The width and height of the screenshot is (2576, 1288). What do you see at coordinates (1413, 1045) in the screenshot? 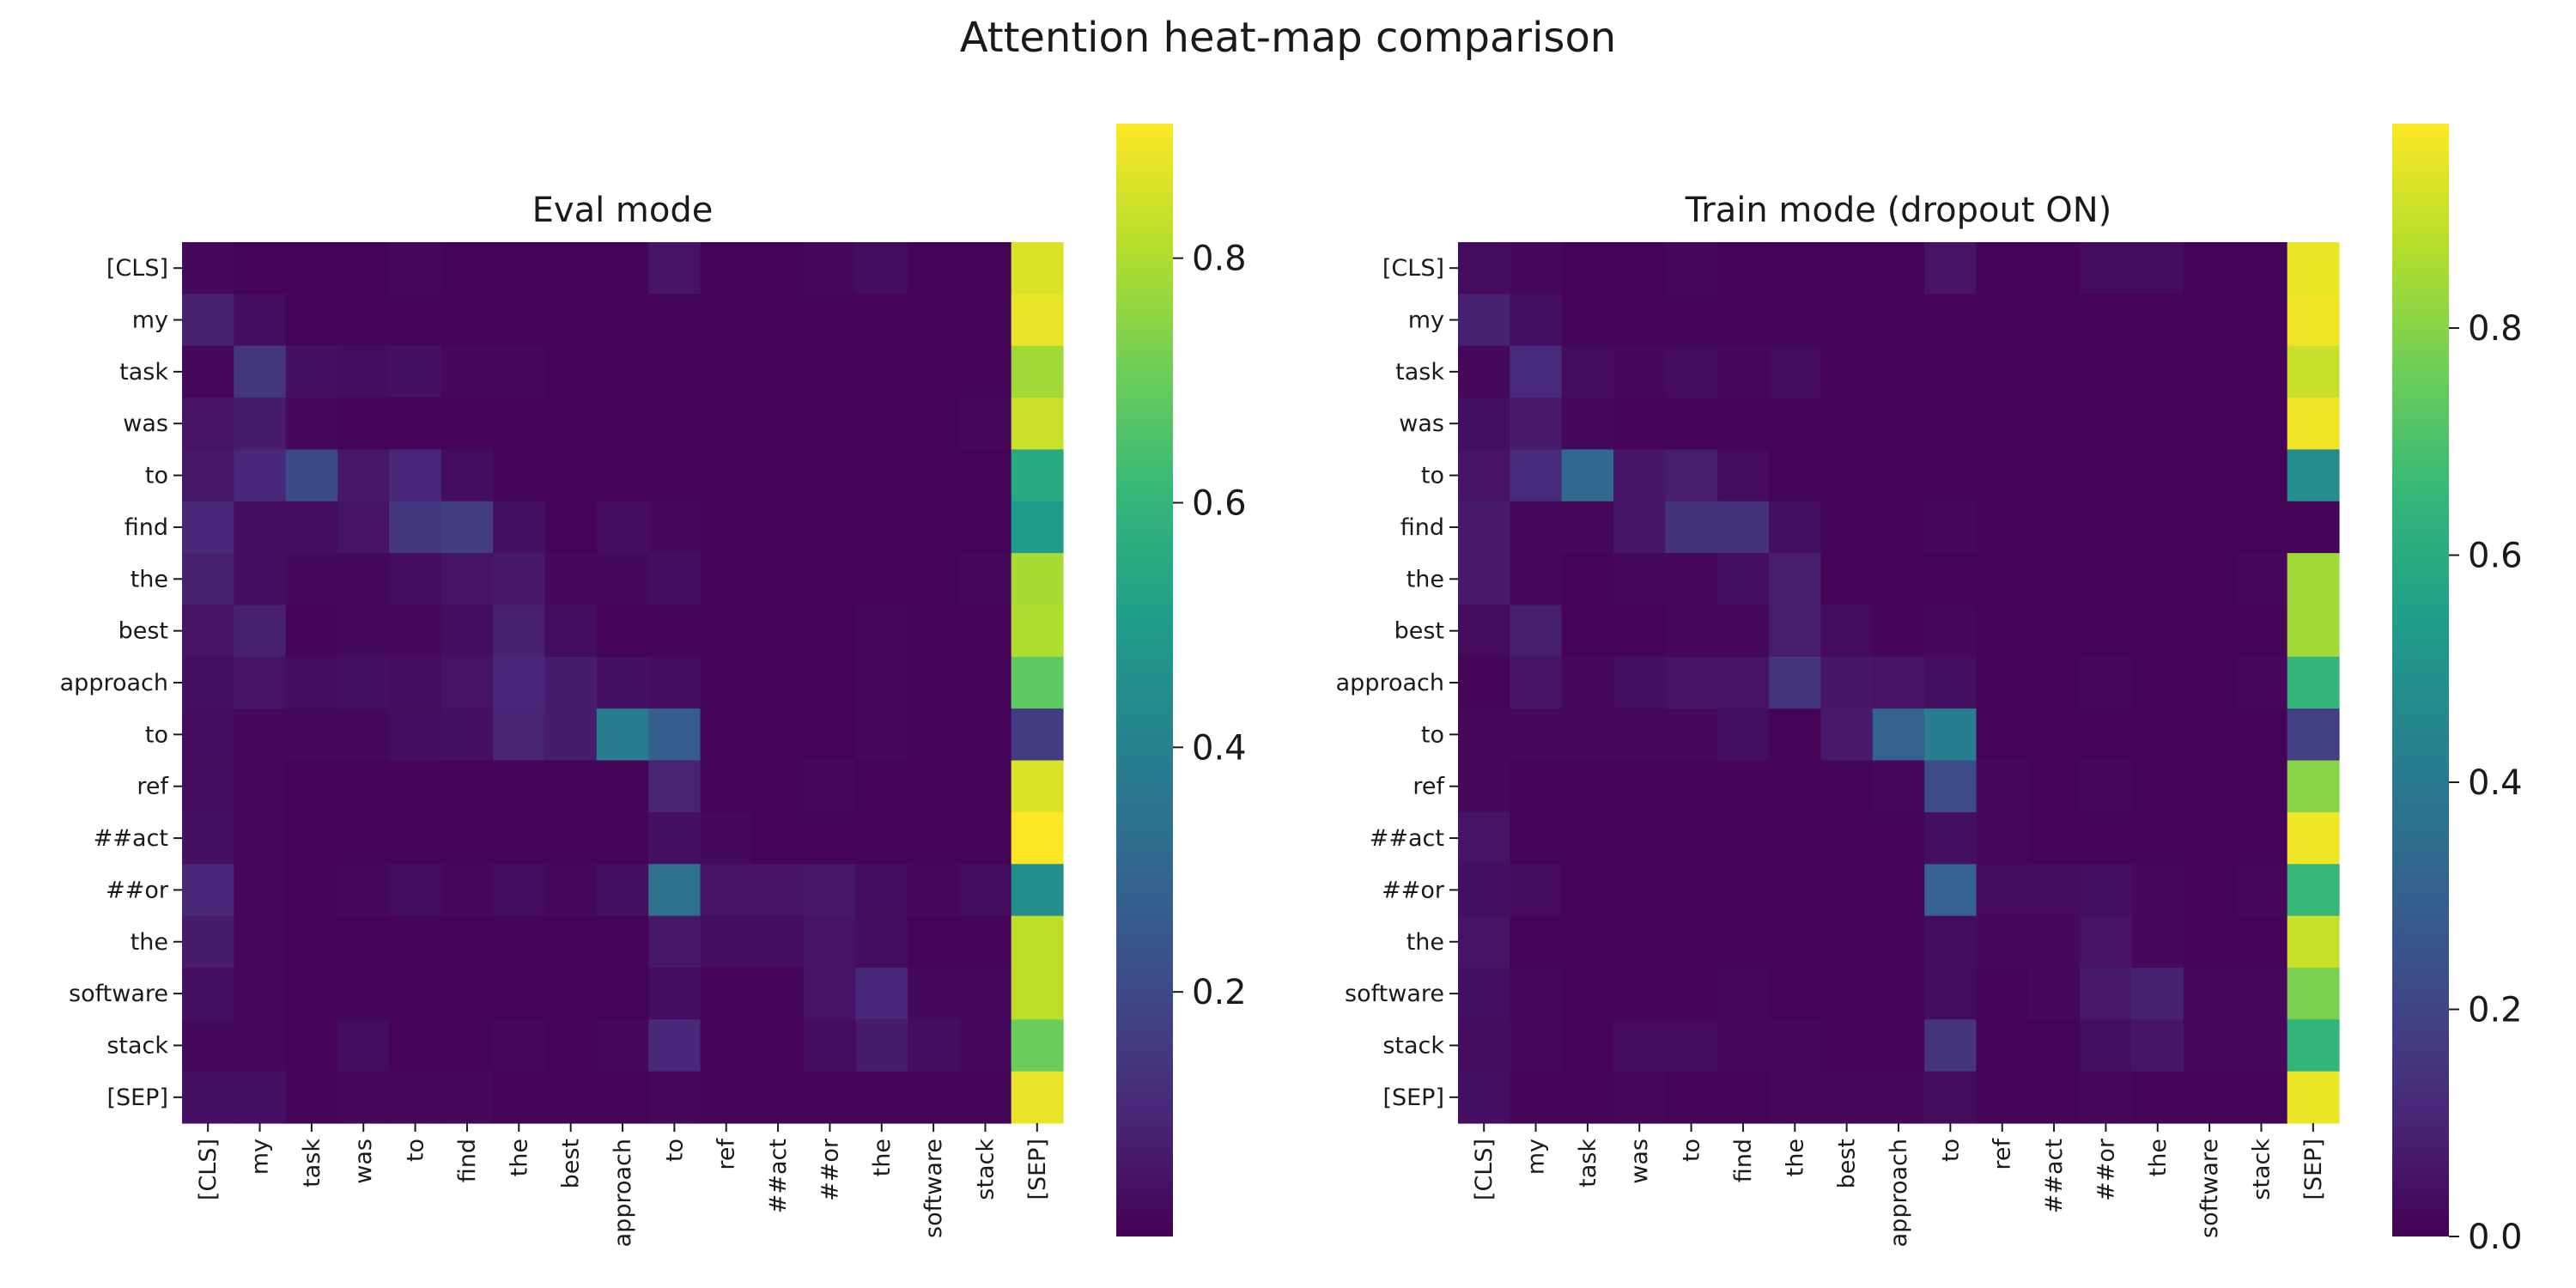
I see `y-tick-label: stack` at bounding box center [1413, 1045].